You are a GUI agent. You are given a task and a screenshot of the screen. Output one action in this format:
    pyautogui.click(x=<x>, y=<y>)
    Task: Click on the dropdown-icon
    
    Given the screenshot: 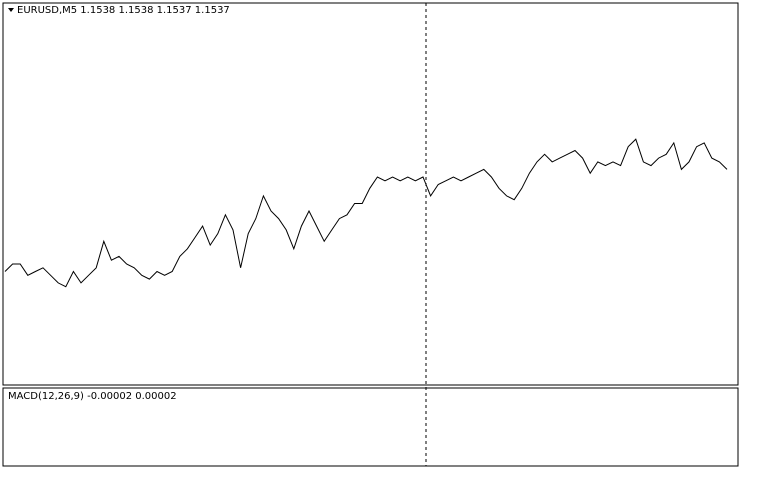 What is the action you would take?
    pyautogui.click(x=11, y=10)
    